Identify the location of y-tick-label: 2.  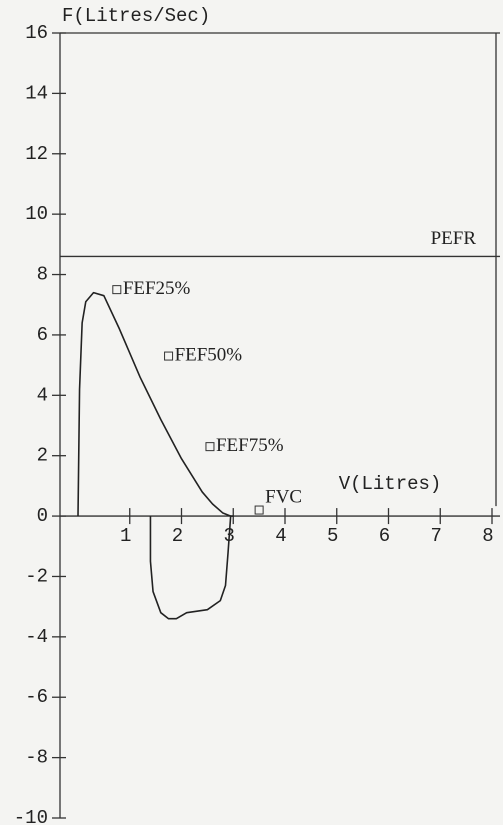
(42, 456).